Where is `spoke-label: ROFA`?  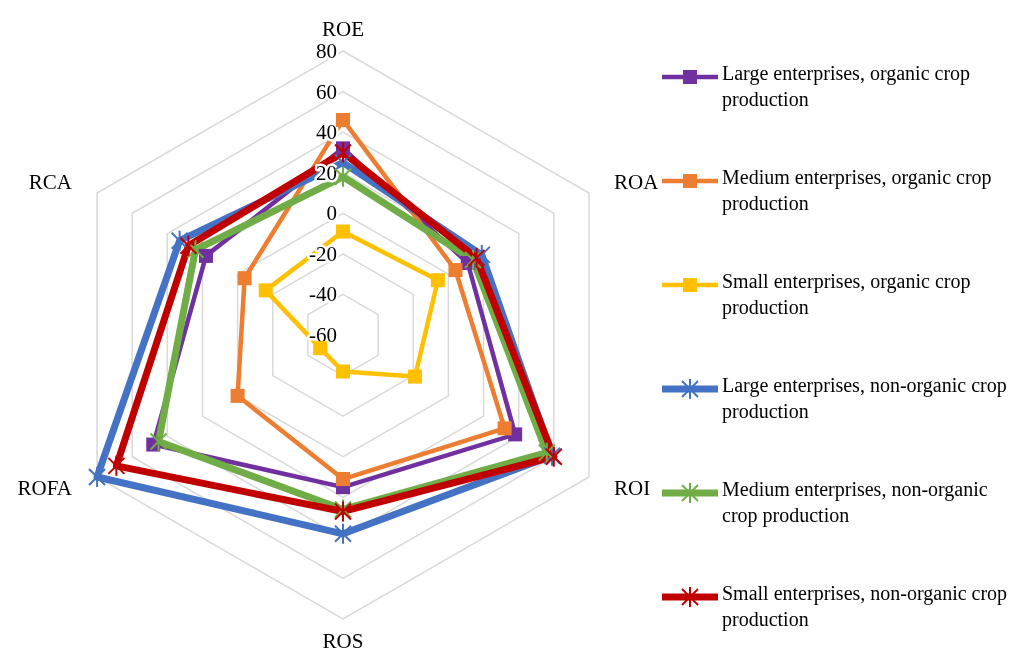 spoke-label: ROFA is located at coordinates (45, 488).